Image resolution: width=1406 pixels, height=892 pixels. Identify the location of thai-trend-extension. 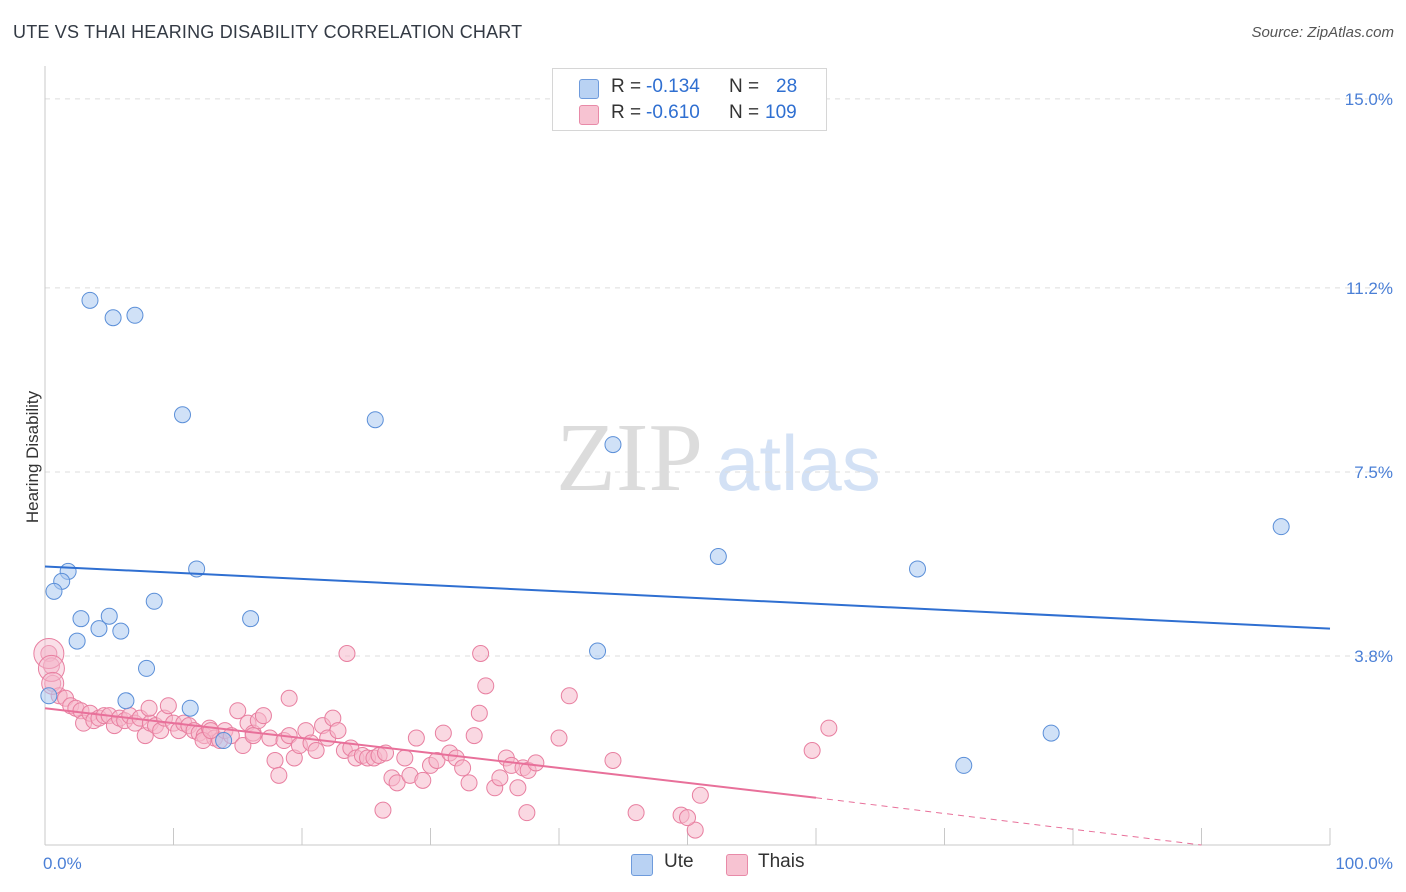
(1008, 821).